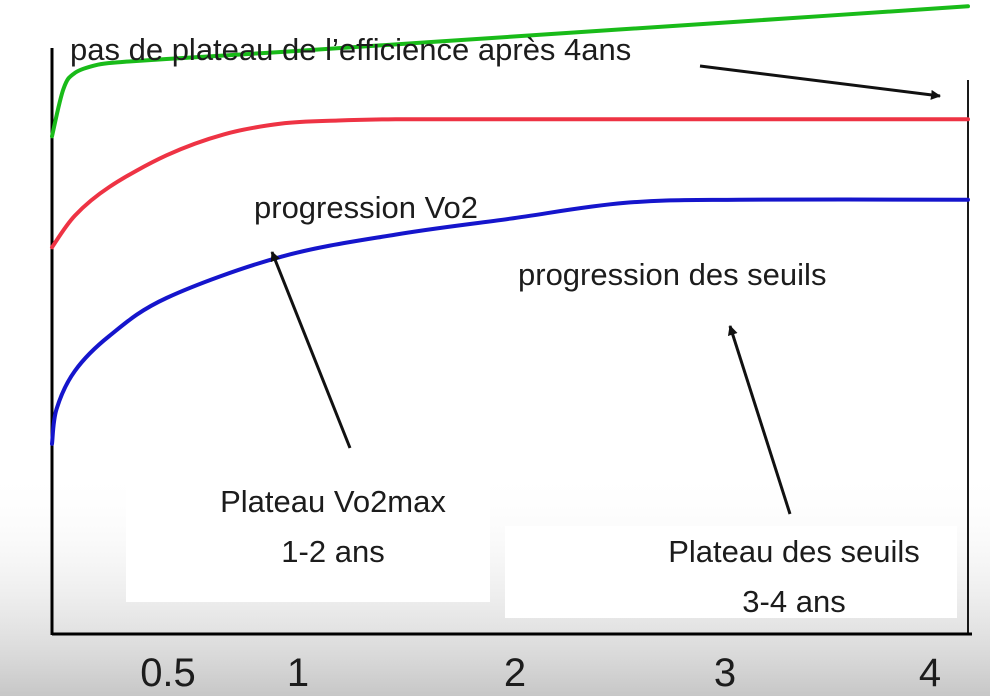  What do you see at coordinates (332, 551) in the screenshot?
I see `vo2-plateau-duration: 1-2 ans` at bounding box center [332, 551].